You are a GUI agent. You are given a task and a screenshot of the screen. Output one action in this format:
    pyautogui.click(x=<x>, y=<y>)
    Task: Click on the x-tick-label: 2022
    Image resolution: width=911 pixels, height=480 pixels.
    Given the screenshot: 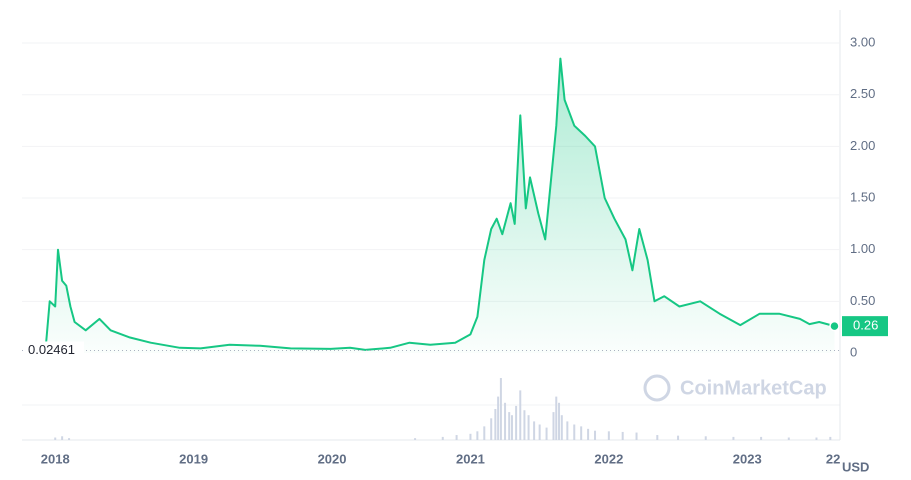 What is the action you would take?
    pyautogui.click(x=608, y=458)
    